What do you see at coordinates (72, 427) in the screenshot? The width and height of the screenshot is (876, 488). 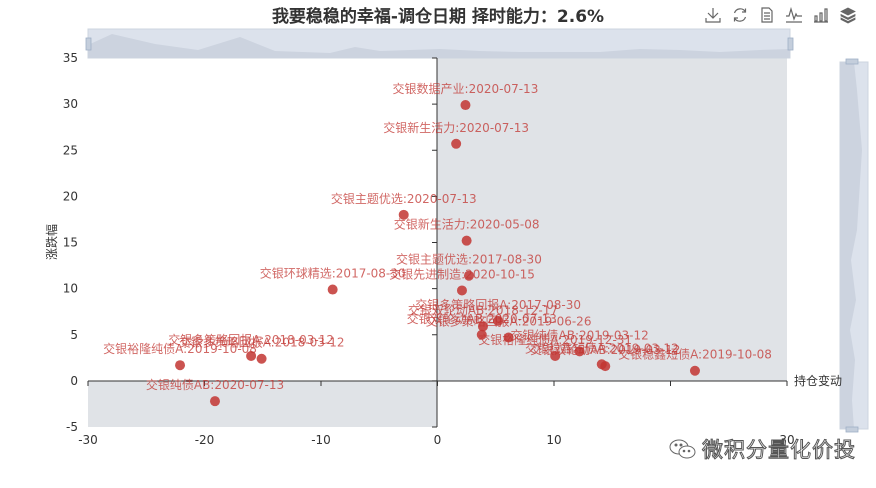 I see `y-tick-label: -5` at bounding box center [72, 427].